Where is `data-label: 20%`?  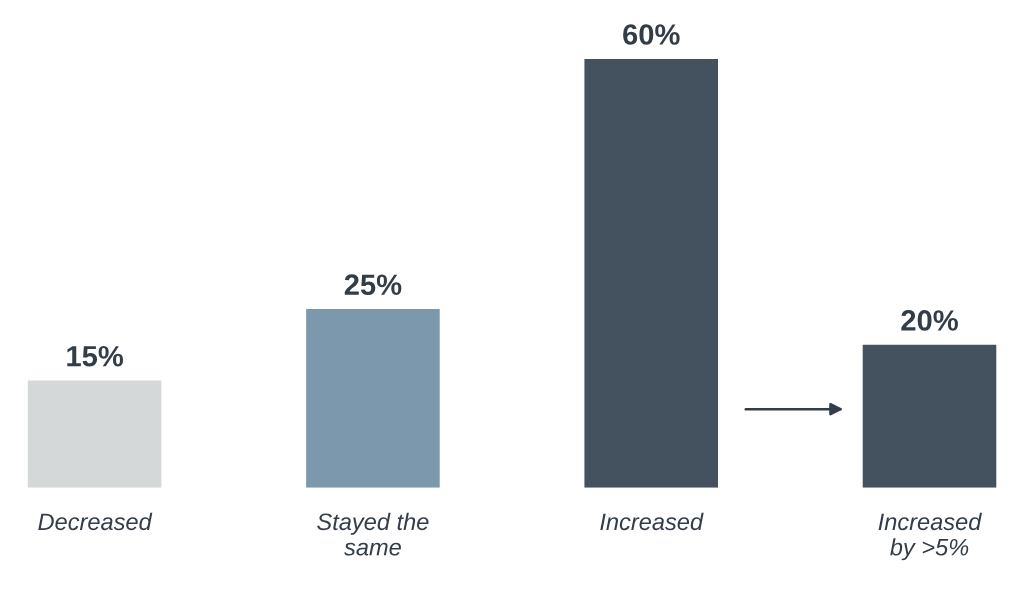 data-label: 20% is located at coordinates (929, 320).